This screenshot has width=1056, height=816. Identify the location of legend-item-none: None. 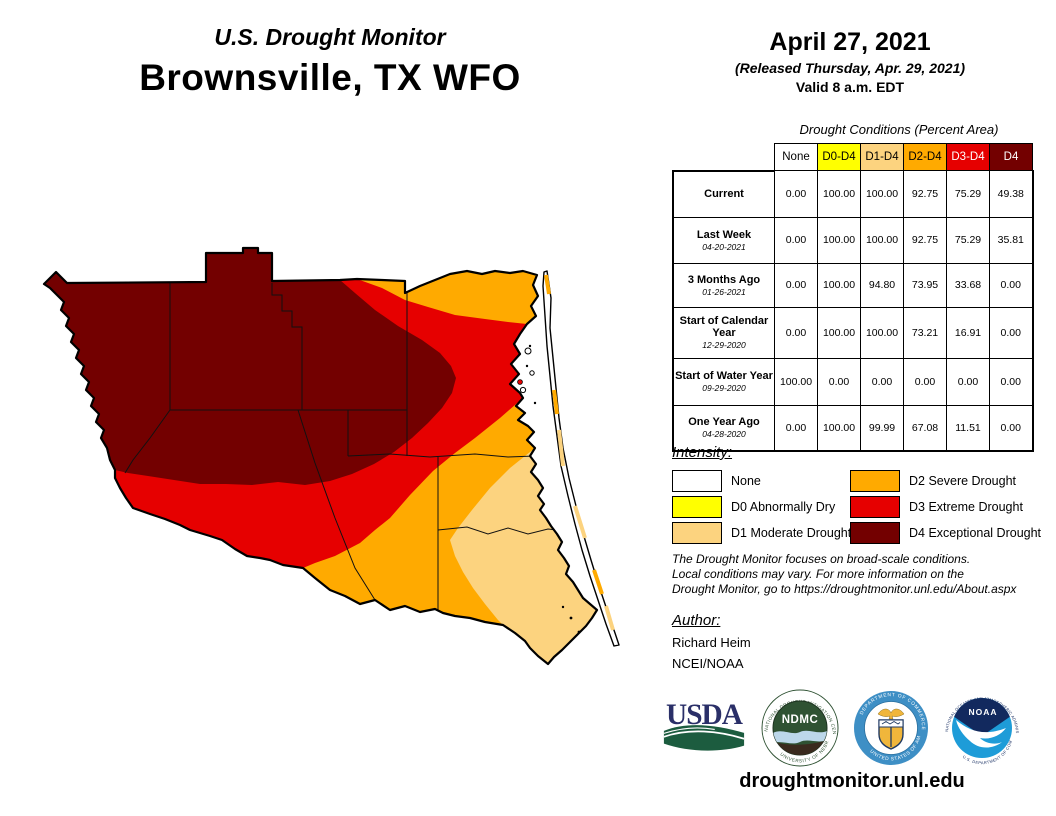
(716, 481).